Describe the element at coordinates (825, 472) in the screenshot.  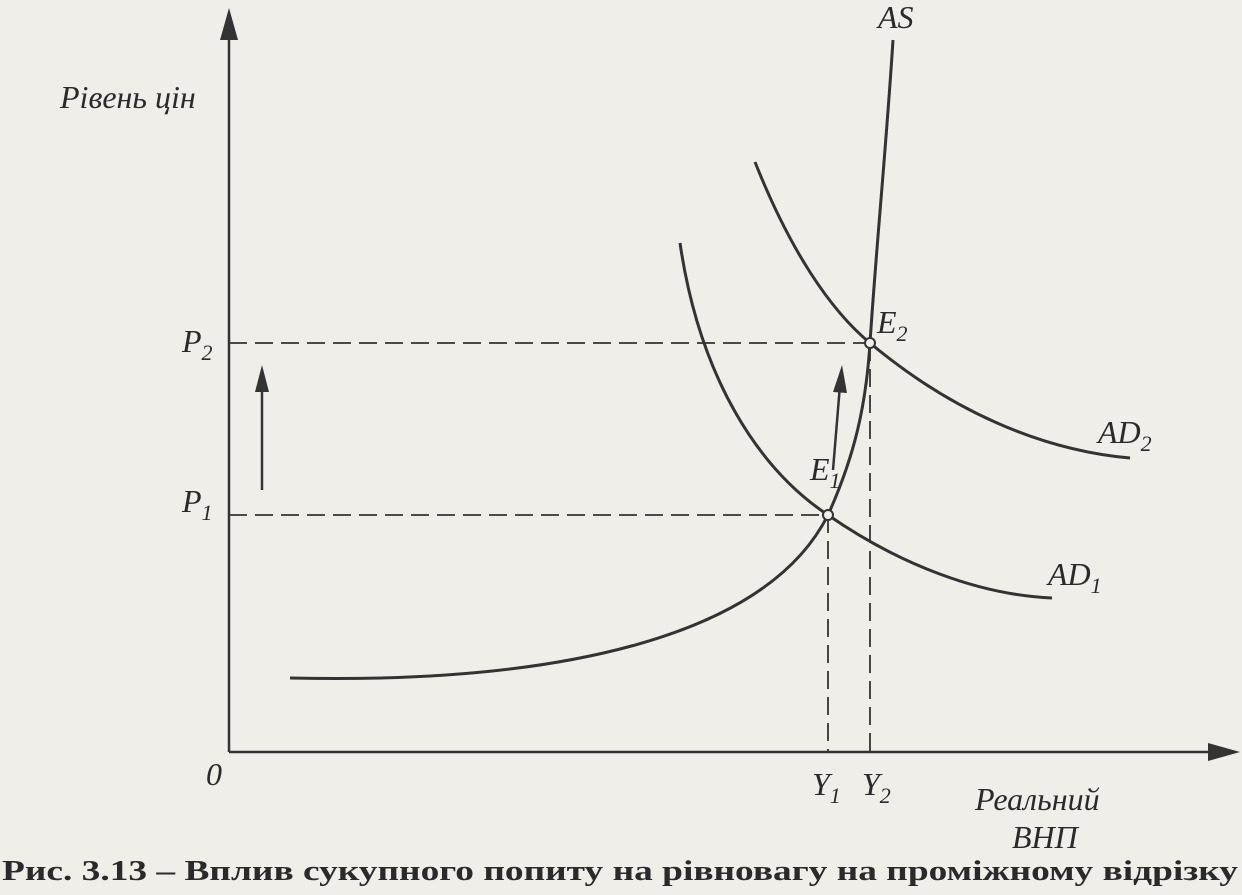
I see `e1-label: E1` at that location.